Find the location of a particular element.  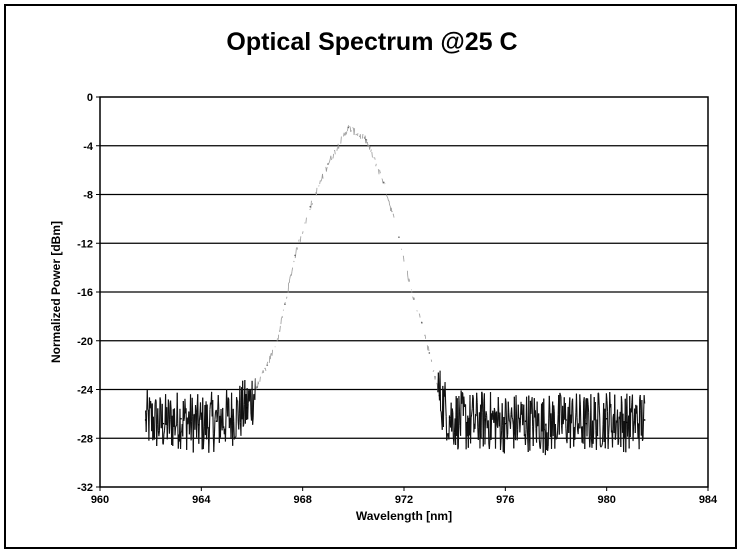

x-tick-labels: 960 964 968 972 976 980 984 is located at coordinates (404, 500).